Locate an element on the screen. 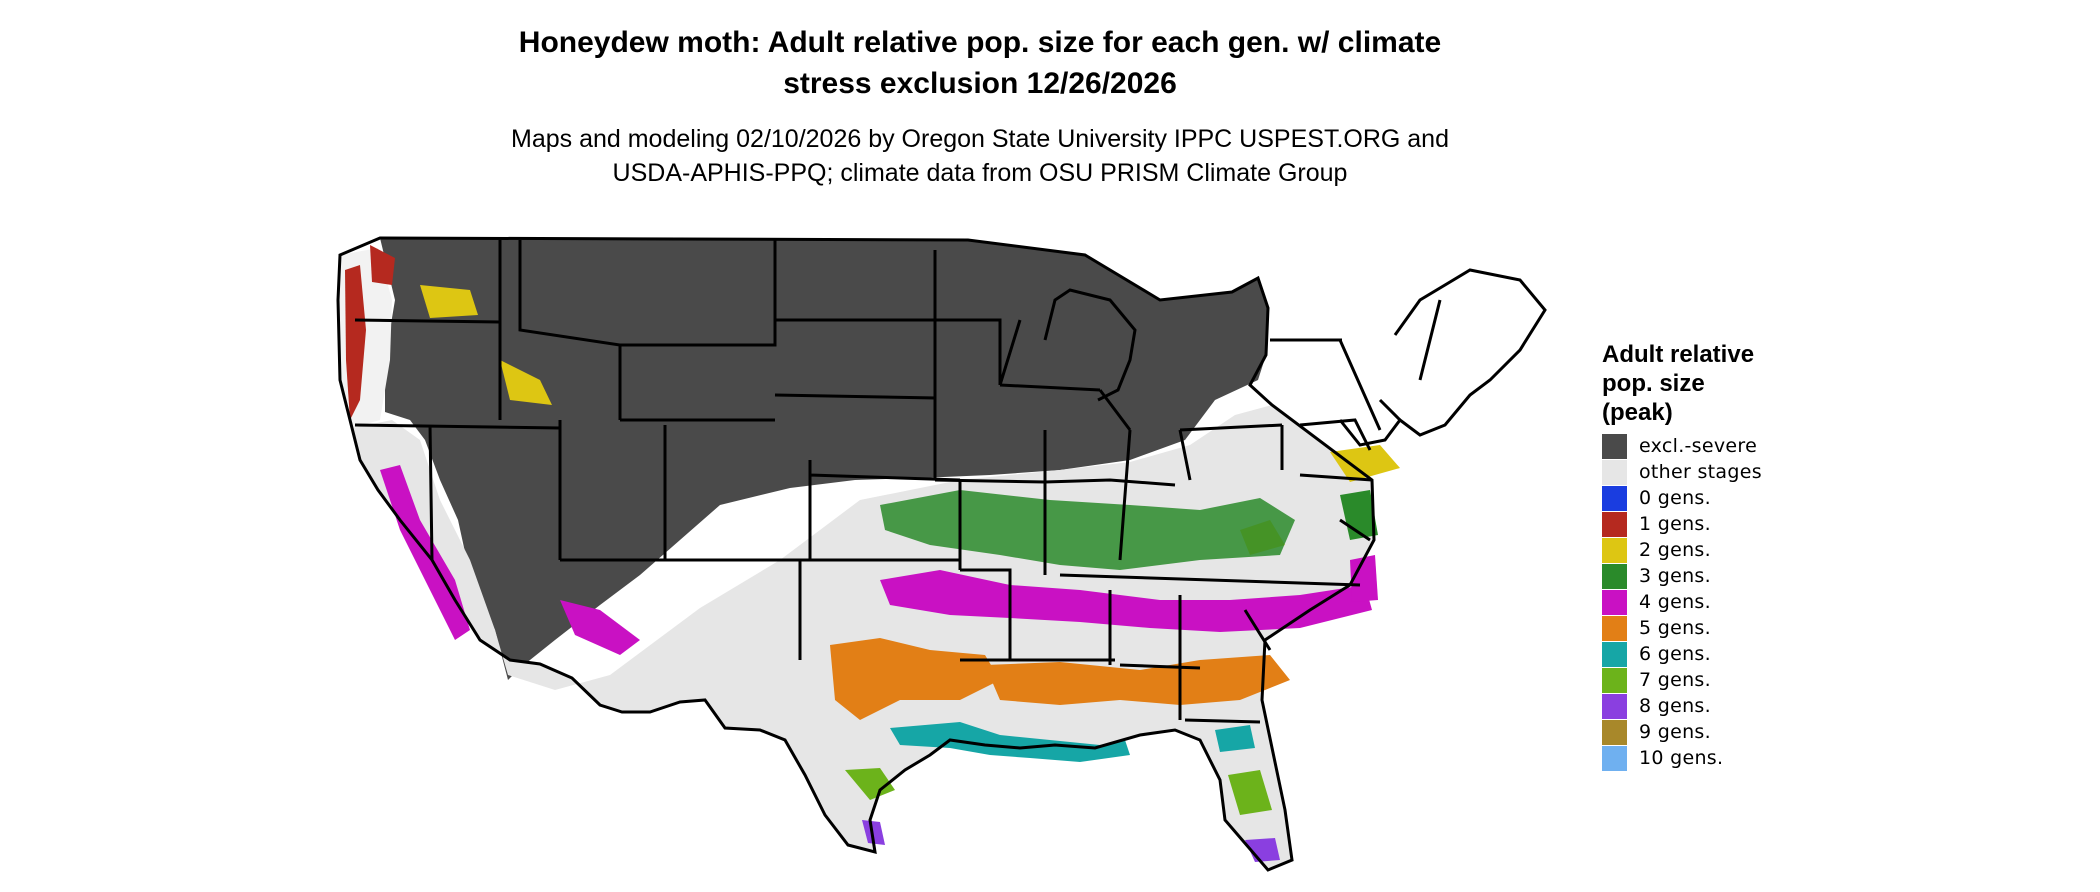  legend-item: 6 gens. is located at coordinates (1682, 654).